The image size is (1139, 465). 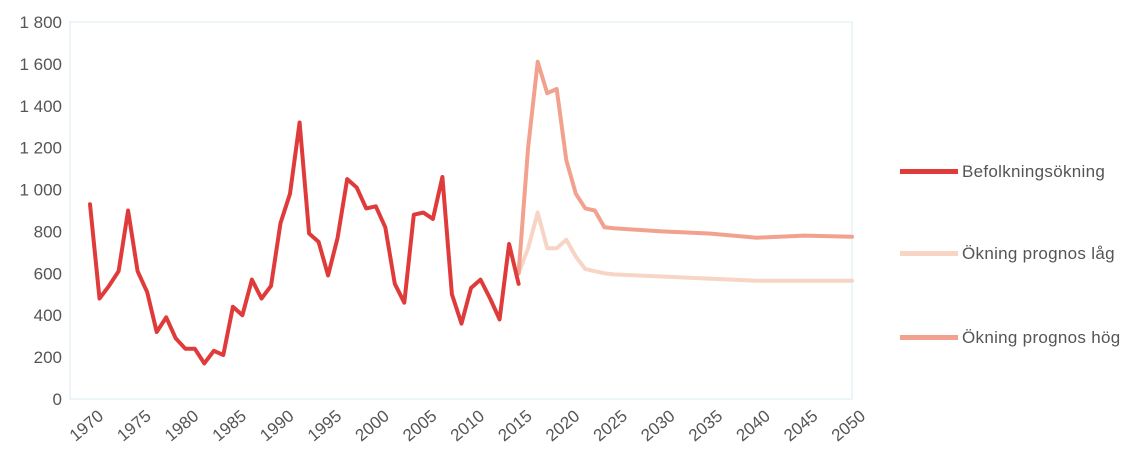 What do you see at coordinates (324, 425) in the screenshot?
I see `x-tick-label: 1995` at bounding box center [324, 425].